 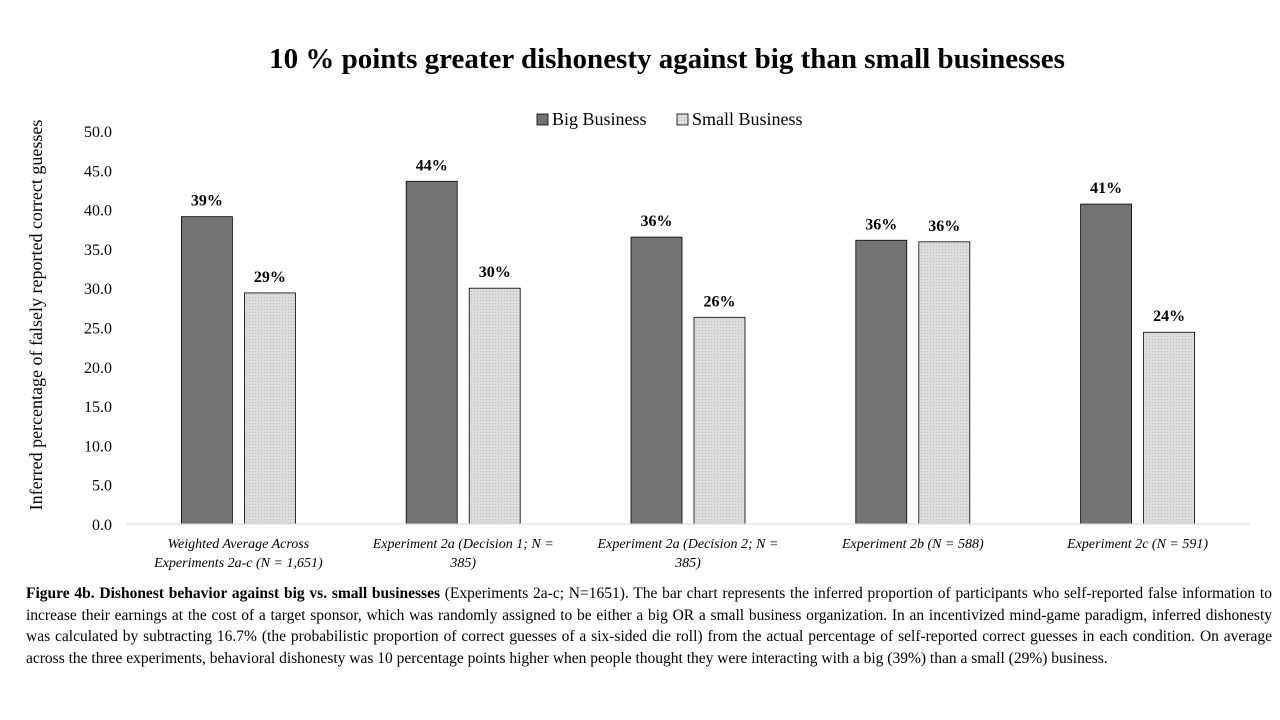 What do you see at coordinates (747, 119) in the screenshot?
I see `legend-label-small: Small Business` at bounding box center [747, 119].